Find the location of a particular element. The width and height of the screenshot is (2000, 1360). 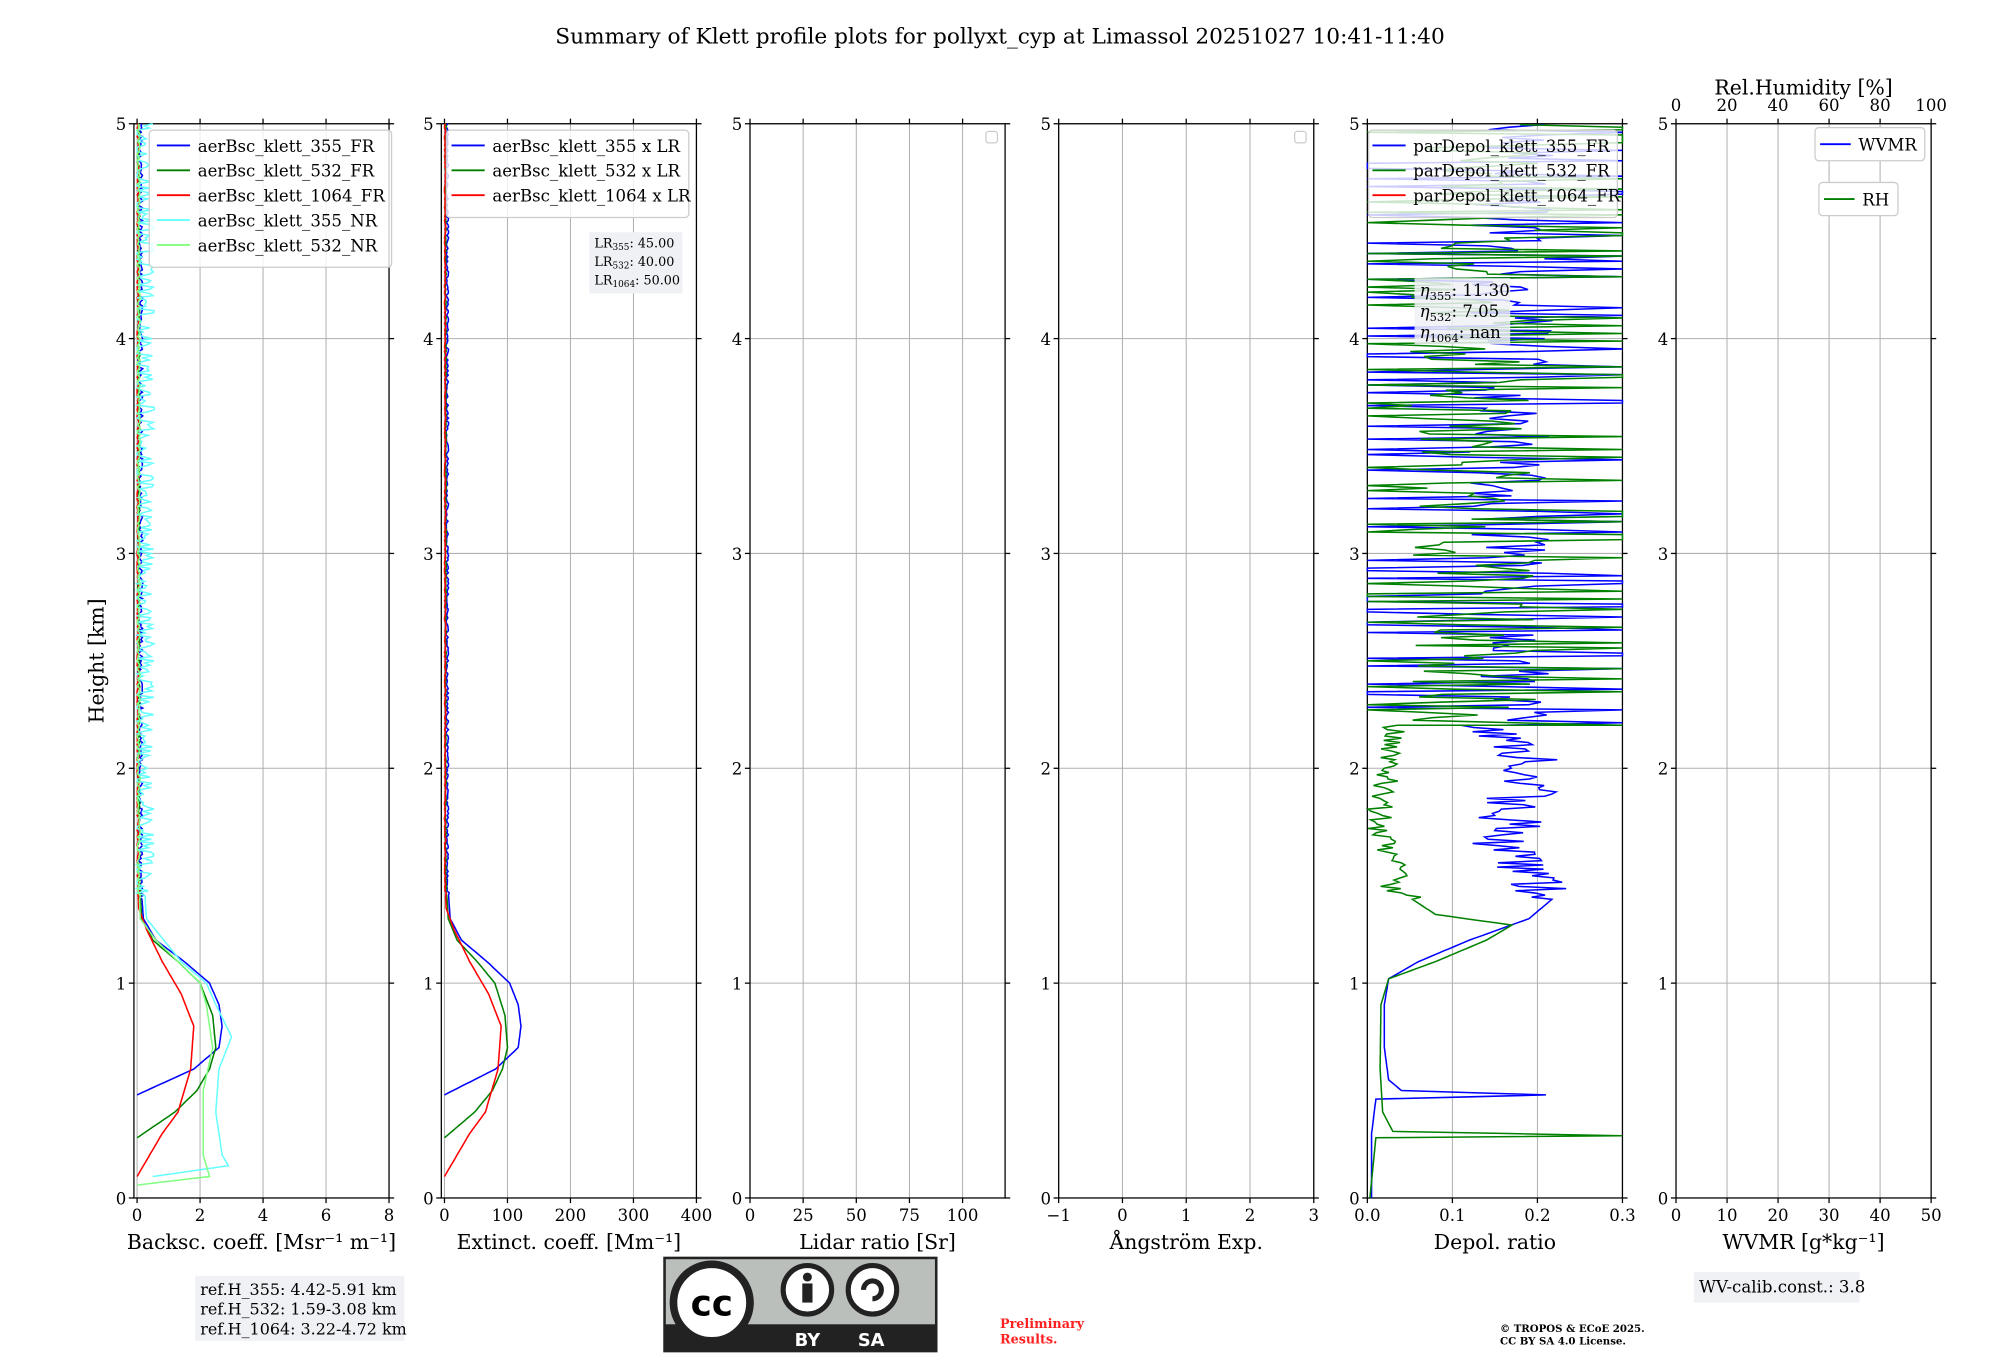

legend-label: WVMR is located at coordinates (1887, 145).